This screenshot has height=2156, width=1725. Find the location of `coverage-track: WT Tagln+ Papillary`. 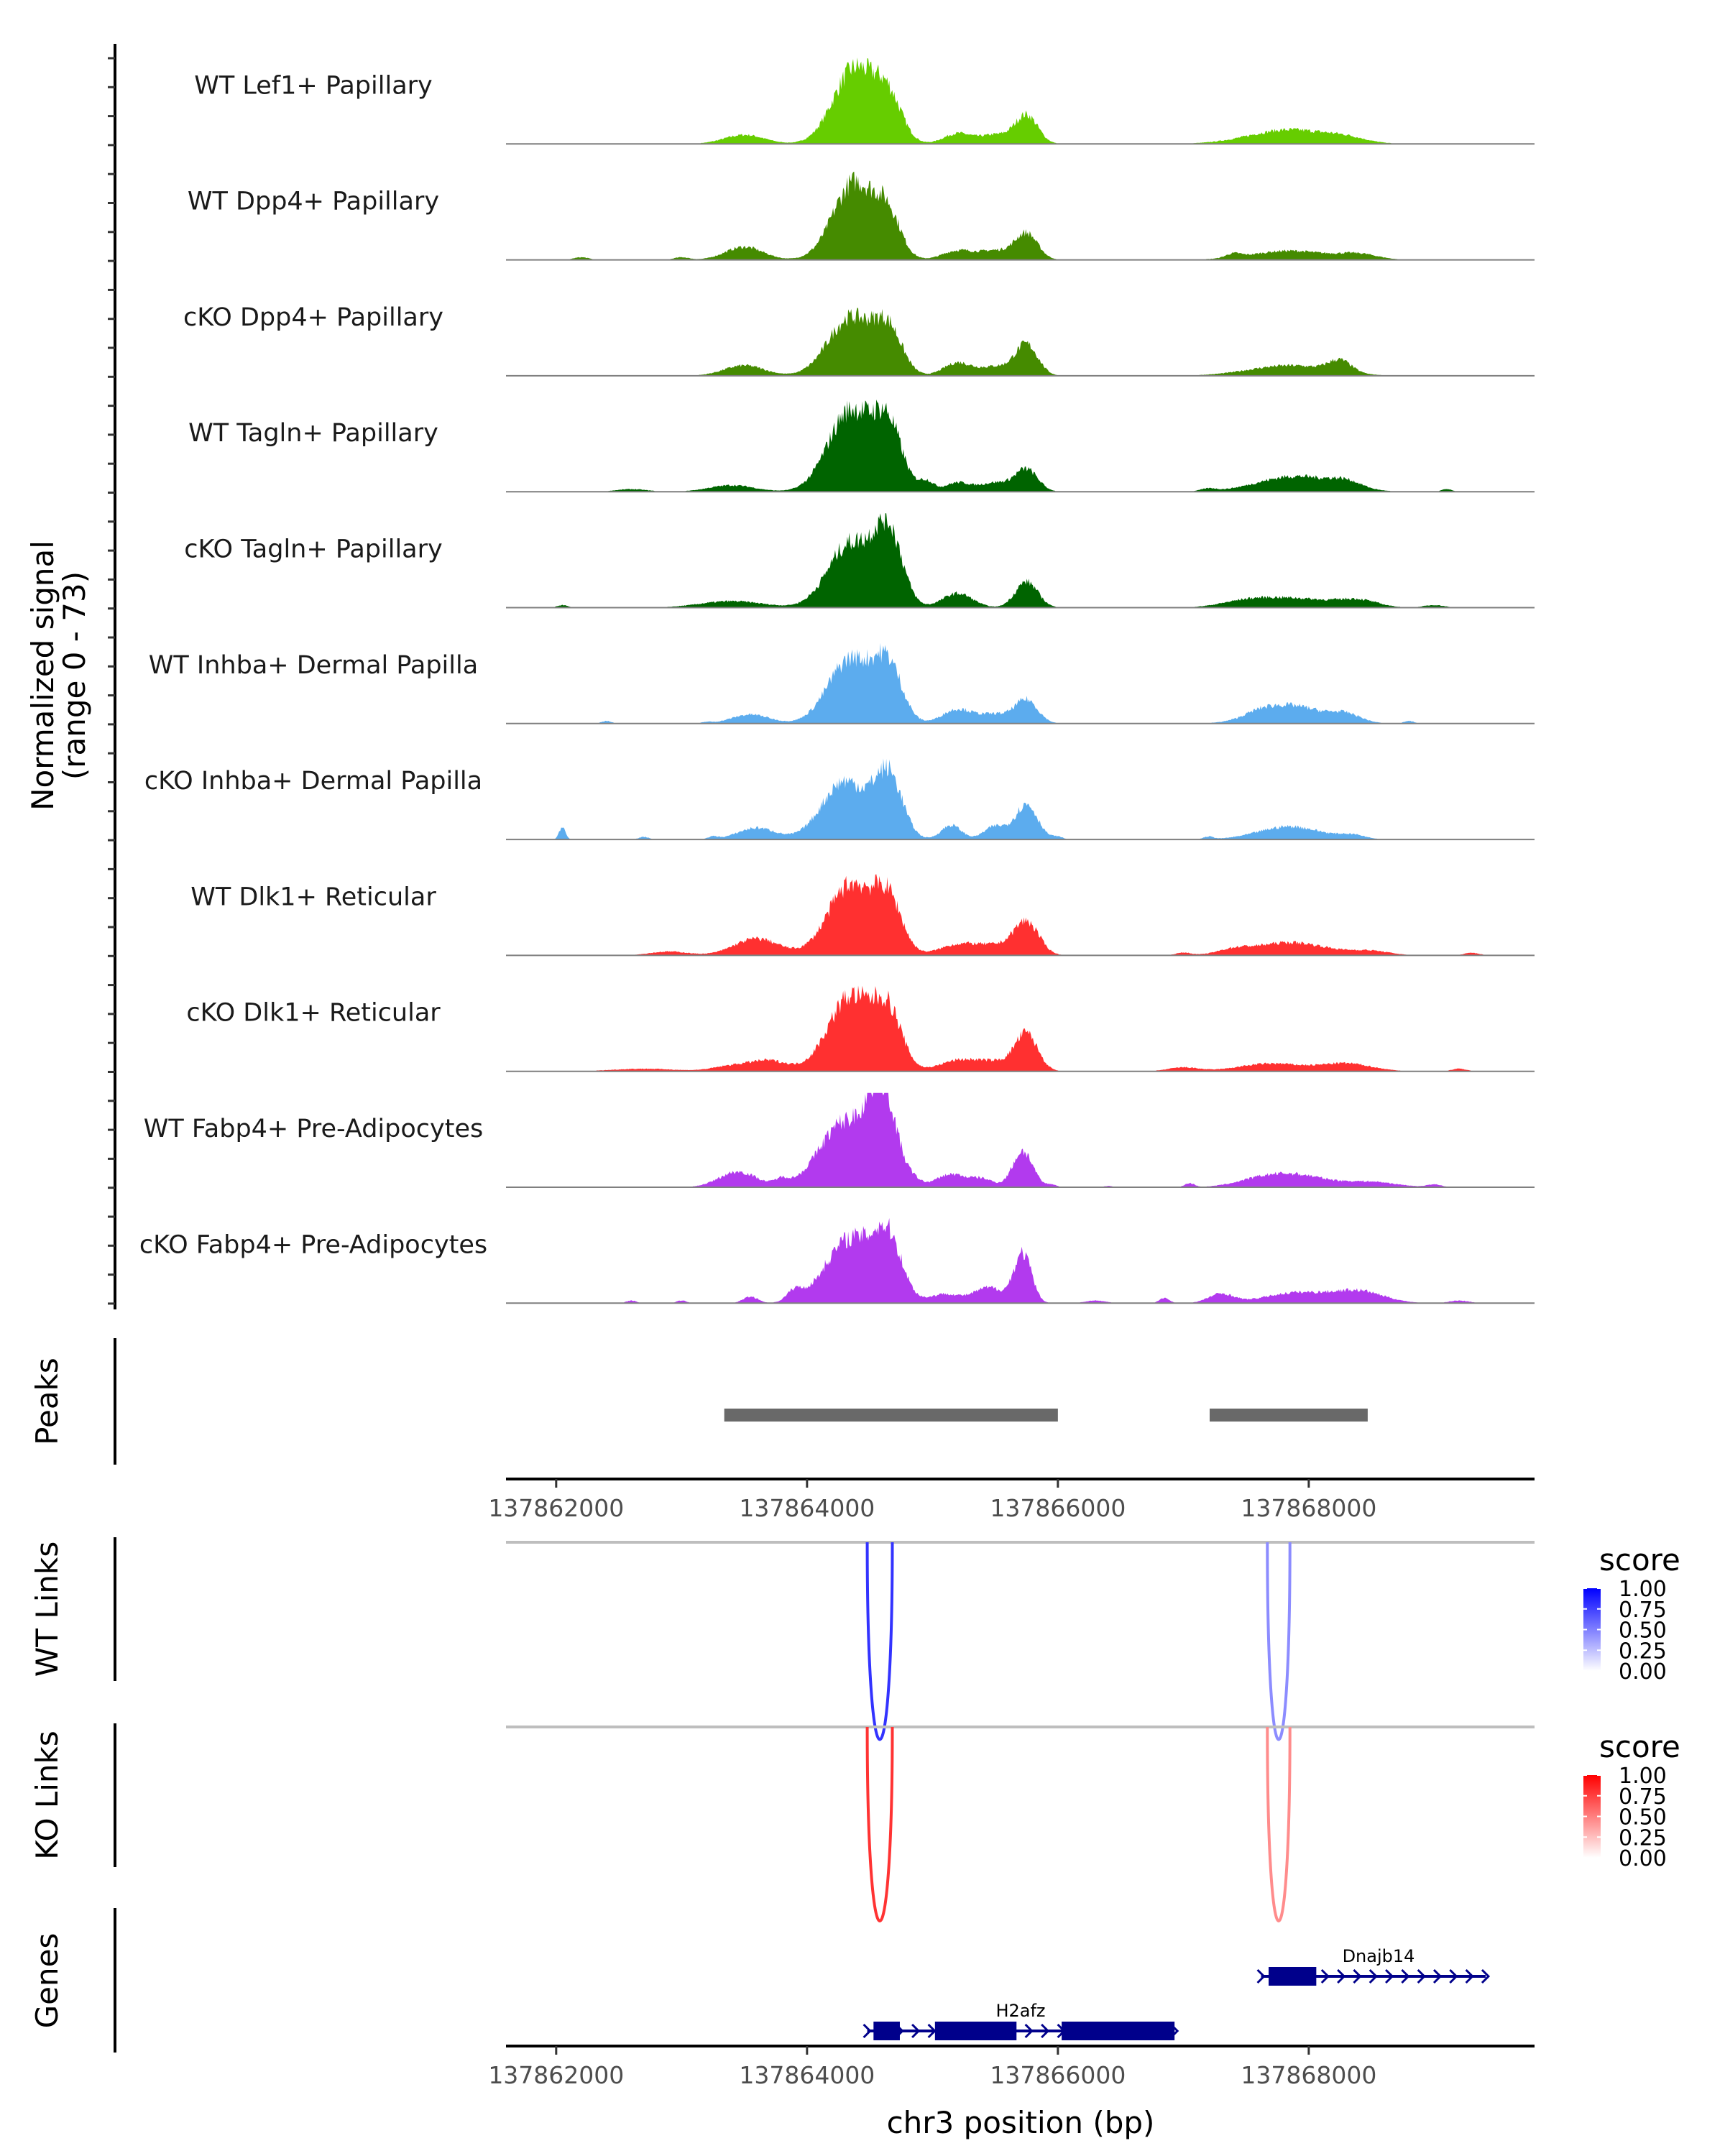

coverage-track: WT Tagln+ Papillary is located at coordinates (861, 447).